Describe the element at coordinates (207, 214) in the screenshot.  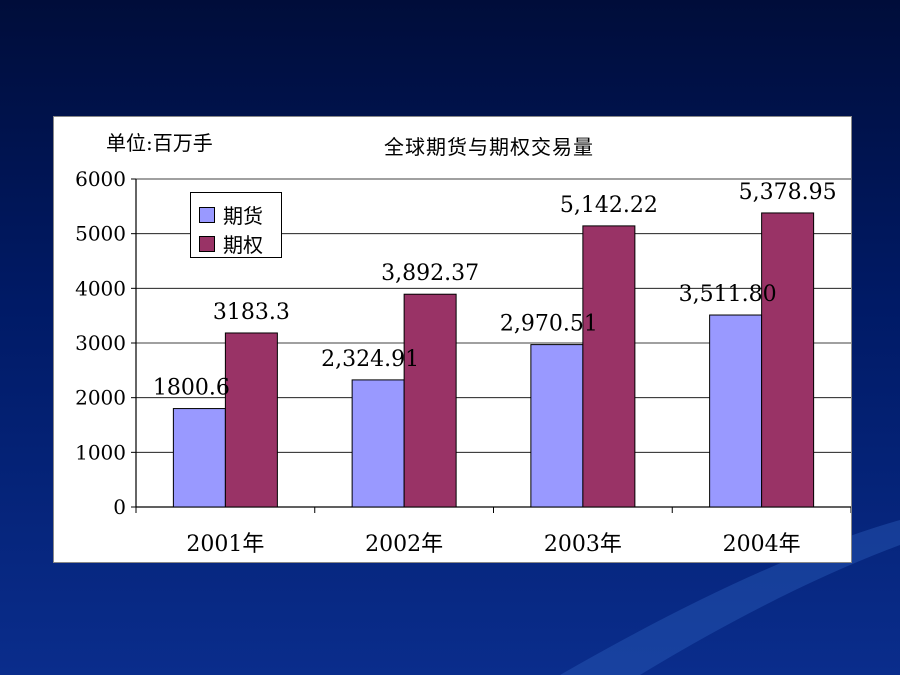
I see `legend-swatch-futures` at that location.